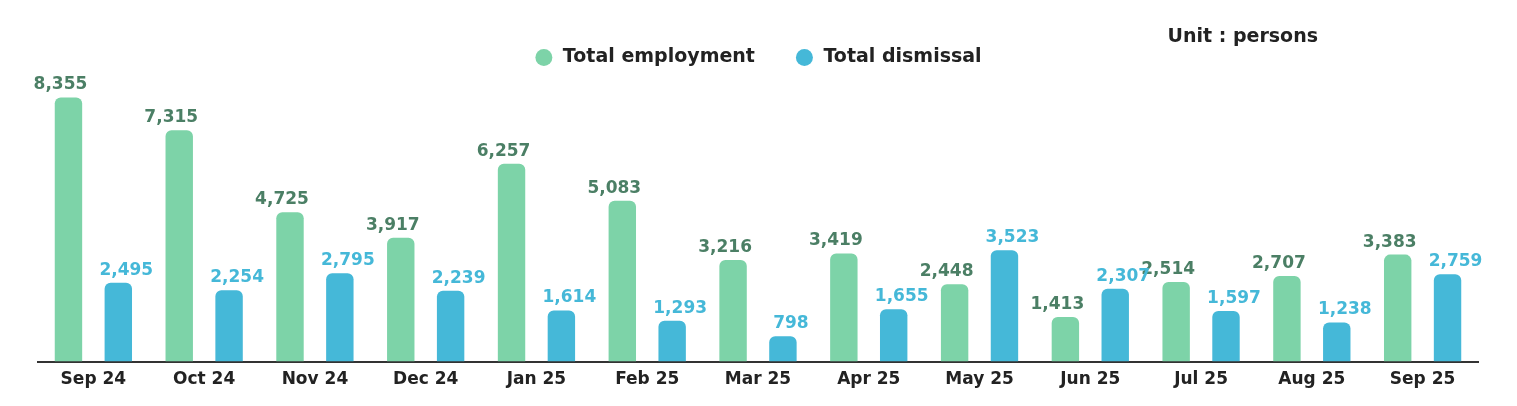  I want to click on data-label: 8,355, so click(60, 83).